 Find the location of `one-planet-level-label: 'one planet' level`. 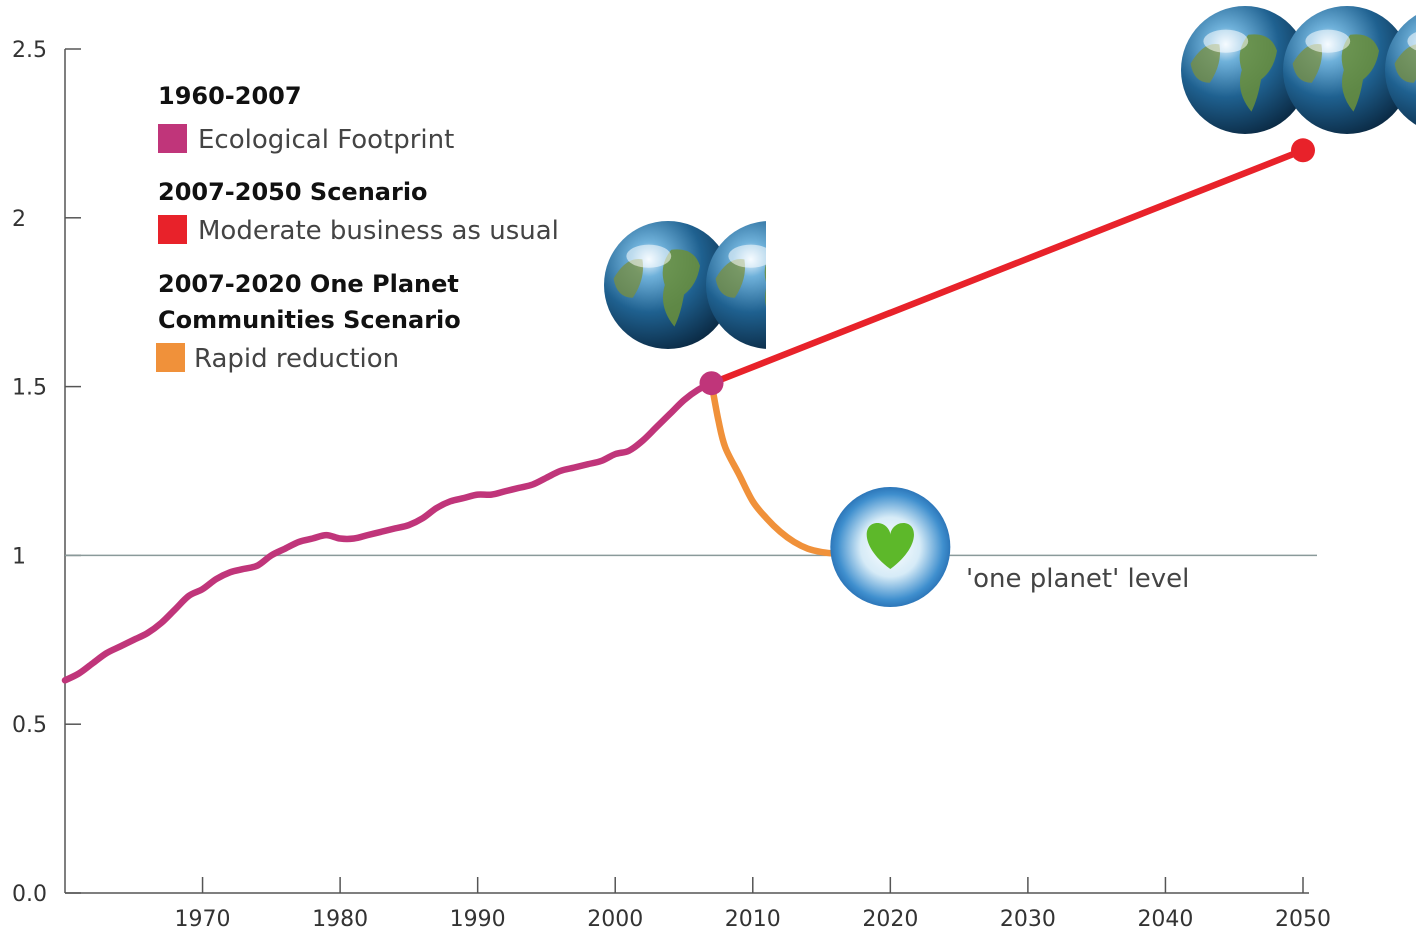

one-planet-level-label: 'one planet' level is located at coordinates (1077, 579).